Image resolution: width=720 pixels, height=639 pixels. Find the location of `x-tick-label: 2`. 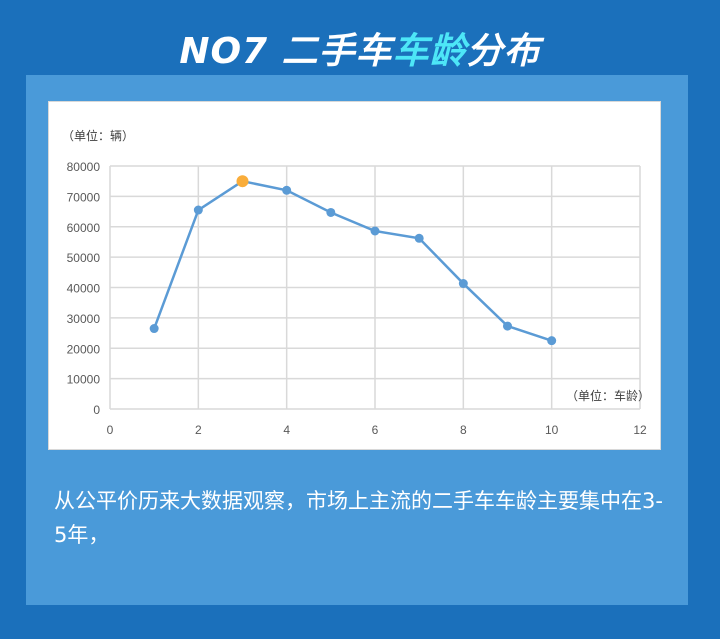

x-tick-label: 2 is located at coordinates (198, 430).